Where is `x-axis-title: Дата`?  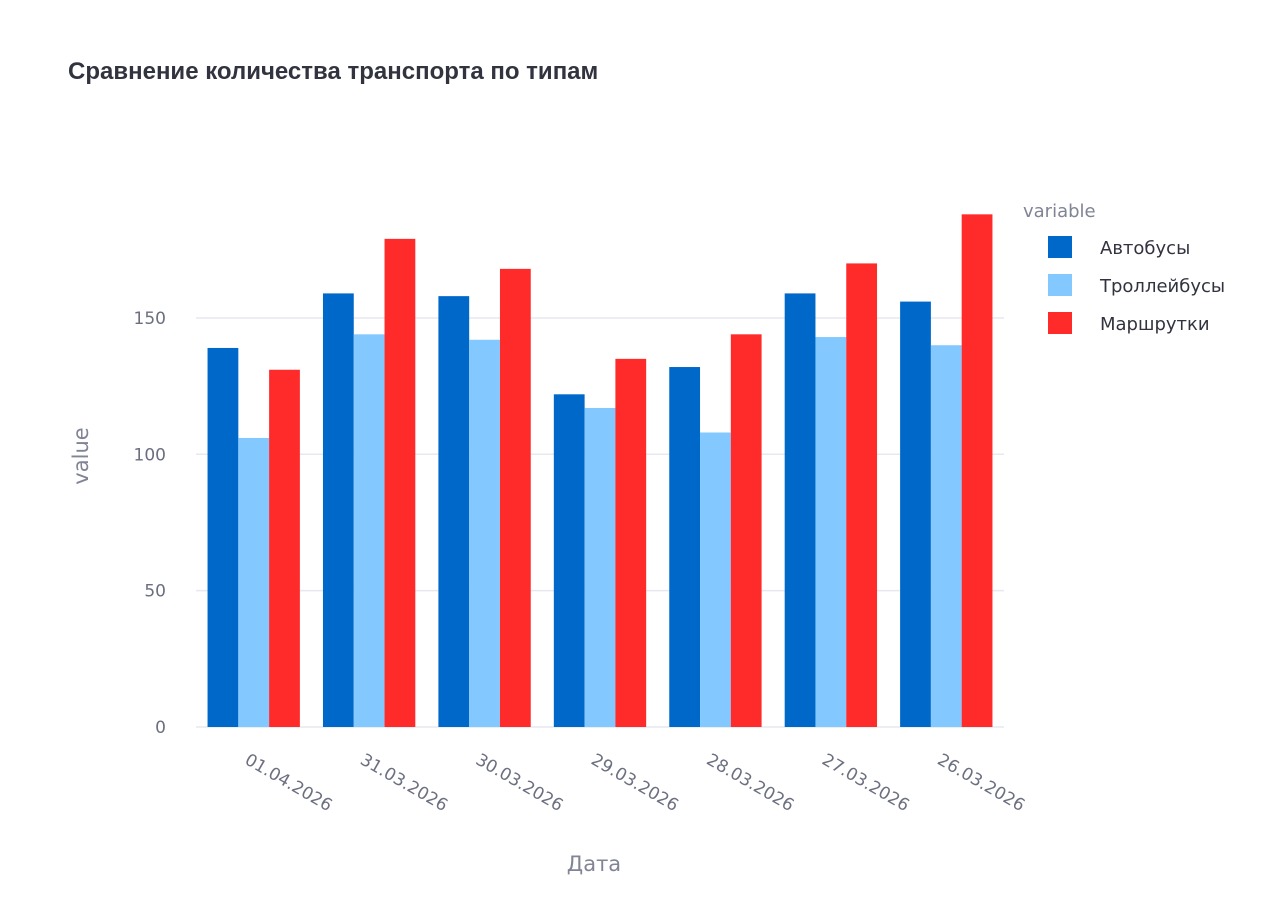
x-axis-title: Дата is located at coordinates (594, 864).